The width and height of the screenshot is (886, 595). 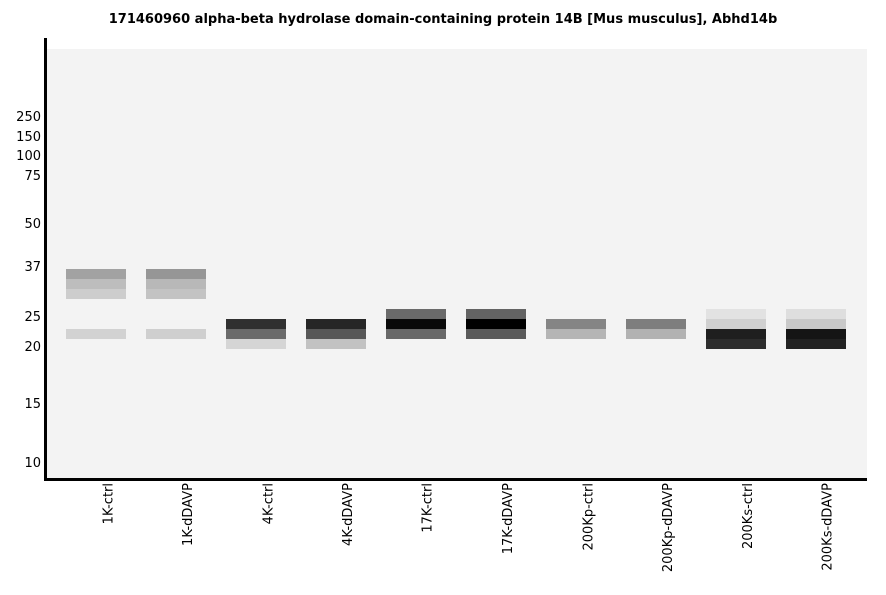 I want to click on y-tick-label-250: 250, so click(x=28, y=117).